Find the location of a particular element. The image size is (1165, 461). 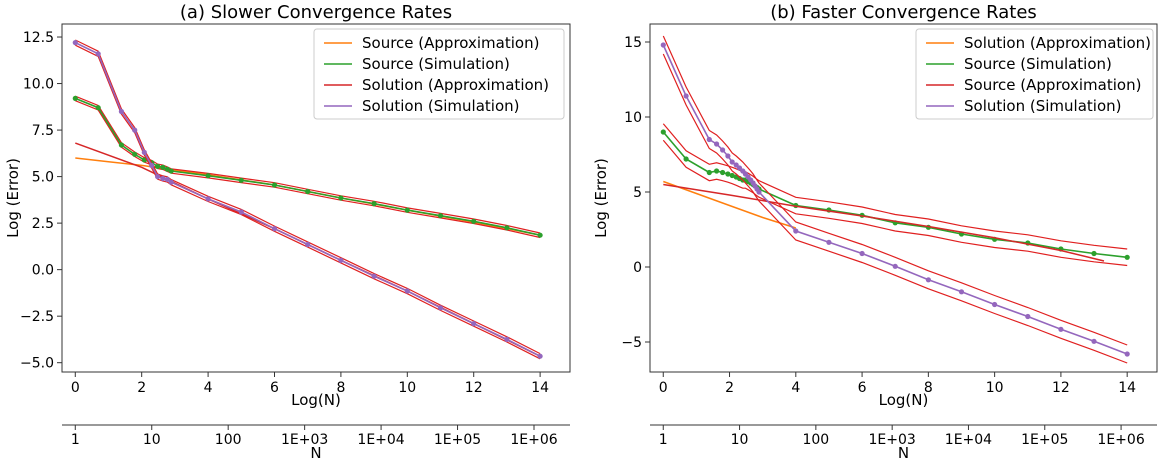

x-tick-label: 12 is located at coordinates (474, 388).